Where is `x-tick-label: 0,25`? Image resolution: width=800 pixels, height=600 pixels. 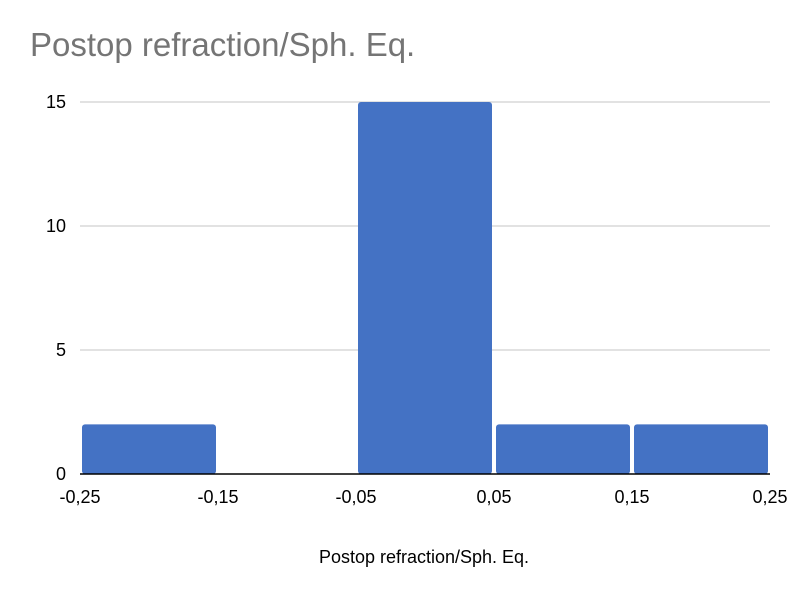 x-tick-label: 0,25 is located at coordinates (769, 497).